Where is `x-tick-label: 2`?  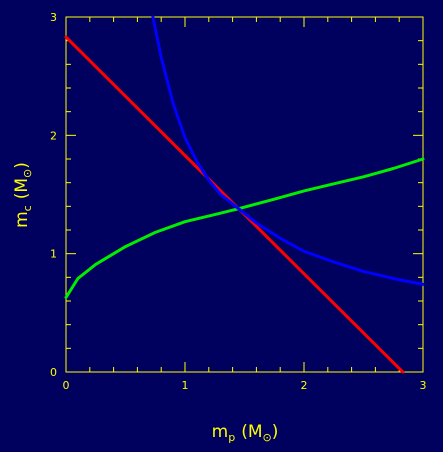 x-tick-label: 2 is located at coordinates (304, 385).